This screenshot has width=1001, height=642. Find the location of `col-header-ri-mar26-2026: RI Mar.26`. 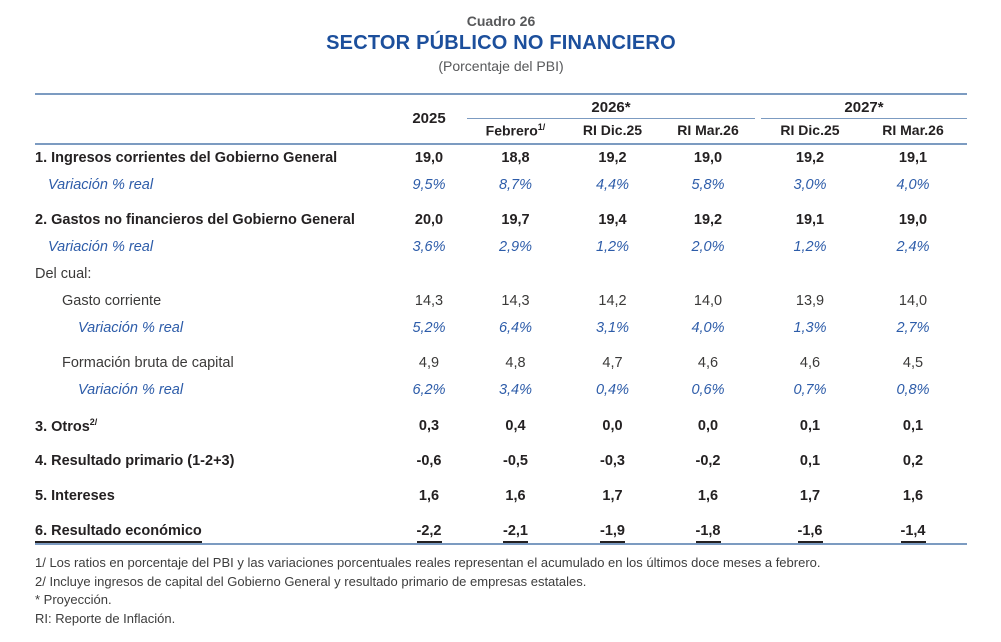

col-header-ri-mar26-2026: RI Mar.26 is located at coordinates (708, 131).